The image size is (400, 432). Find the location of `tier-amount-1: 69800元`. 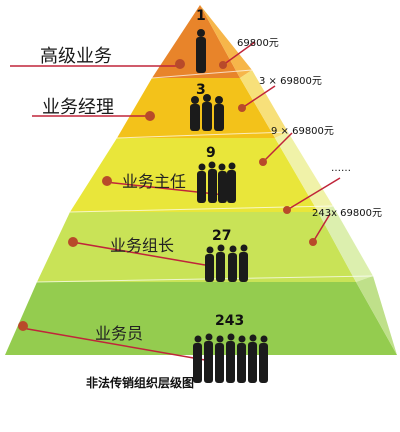

tier-amount-1: 69800元 is located at coordinates (258, 43).